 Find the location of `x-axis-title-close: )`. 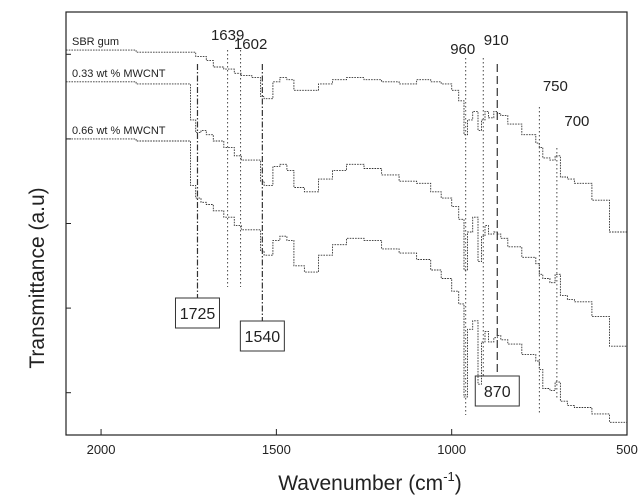

x-axis-title-close: ) is located at coordinates (458, 483).